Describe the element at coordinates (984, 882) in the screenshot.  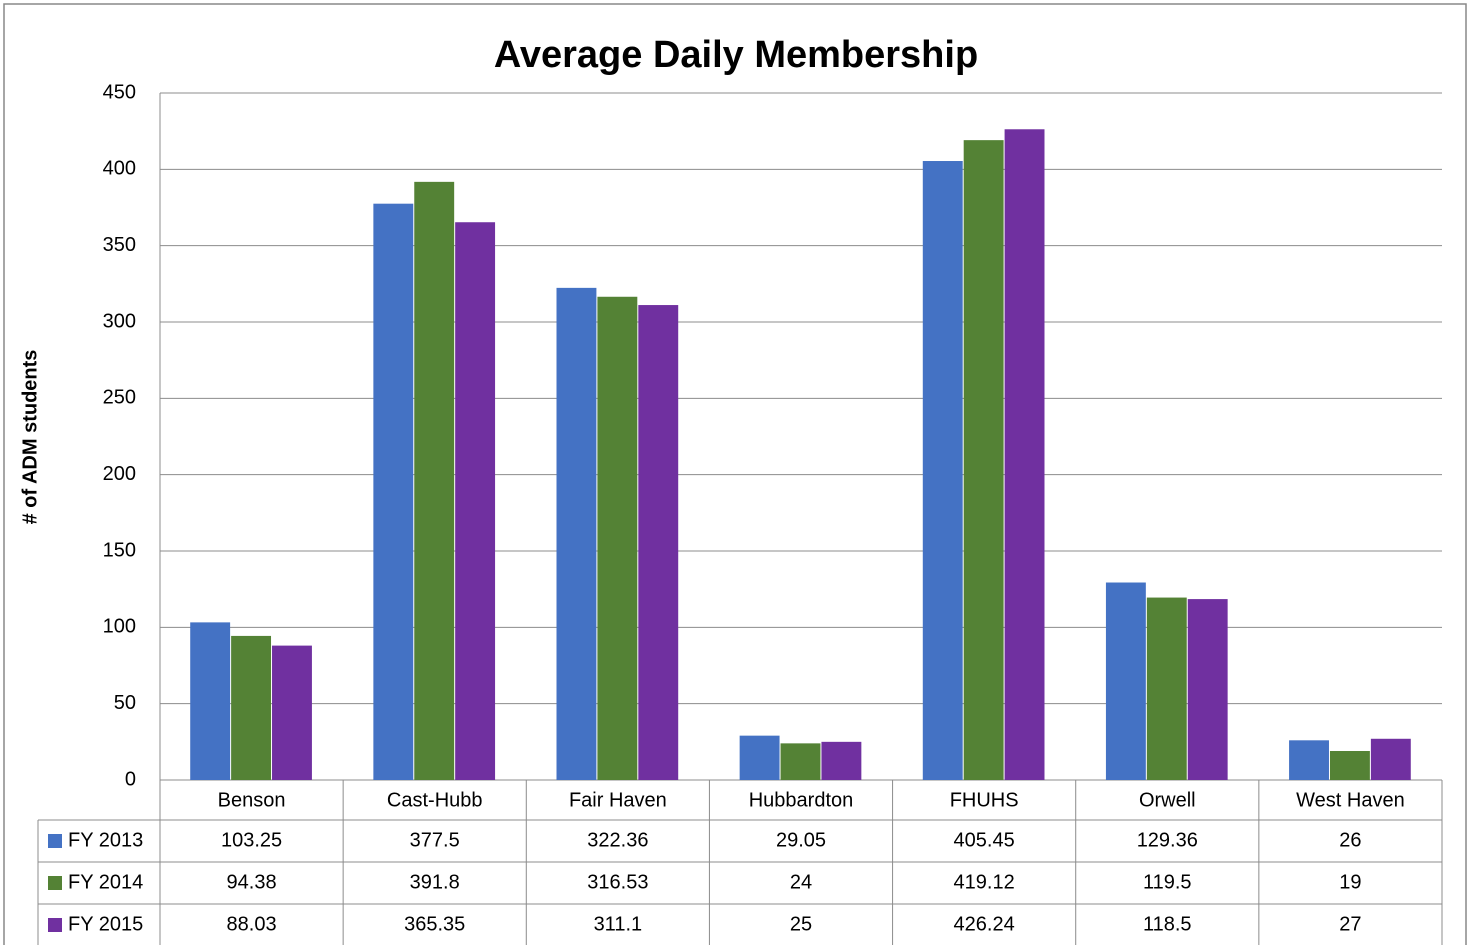
I see `table-cell: 419.12` at that location.